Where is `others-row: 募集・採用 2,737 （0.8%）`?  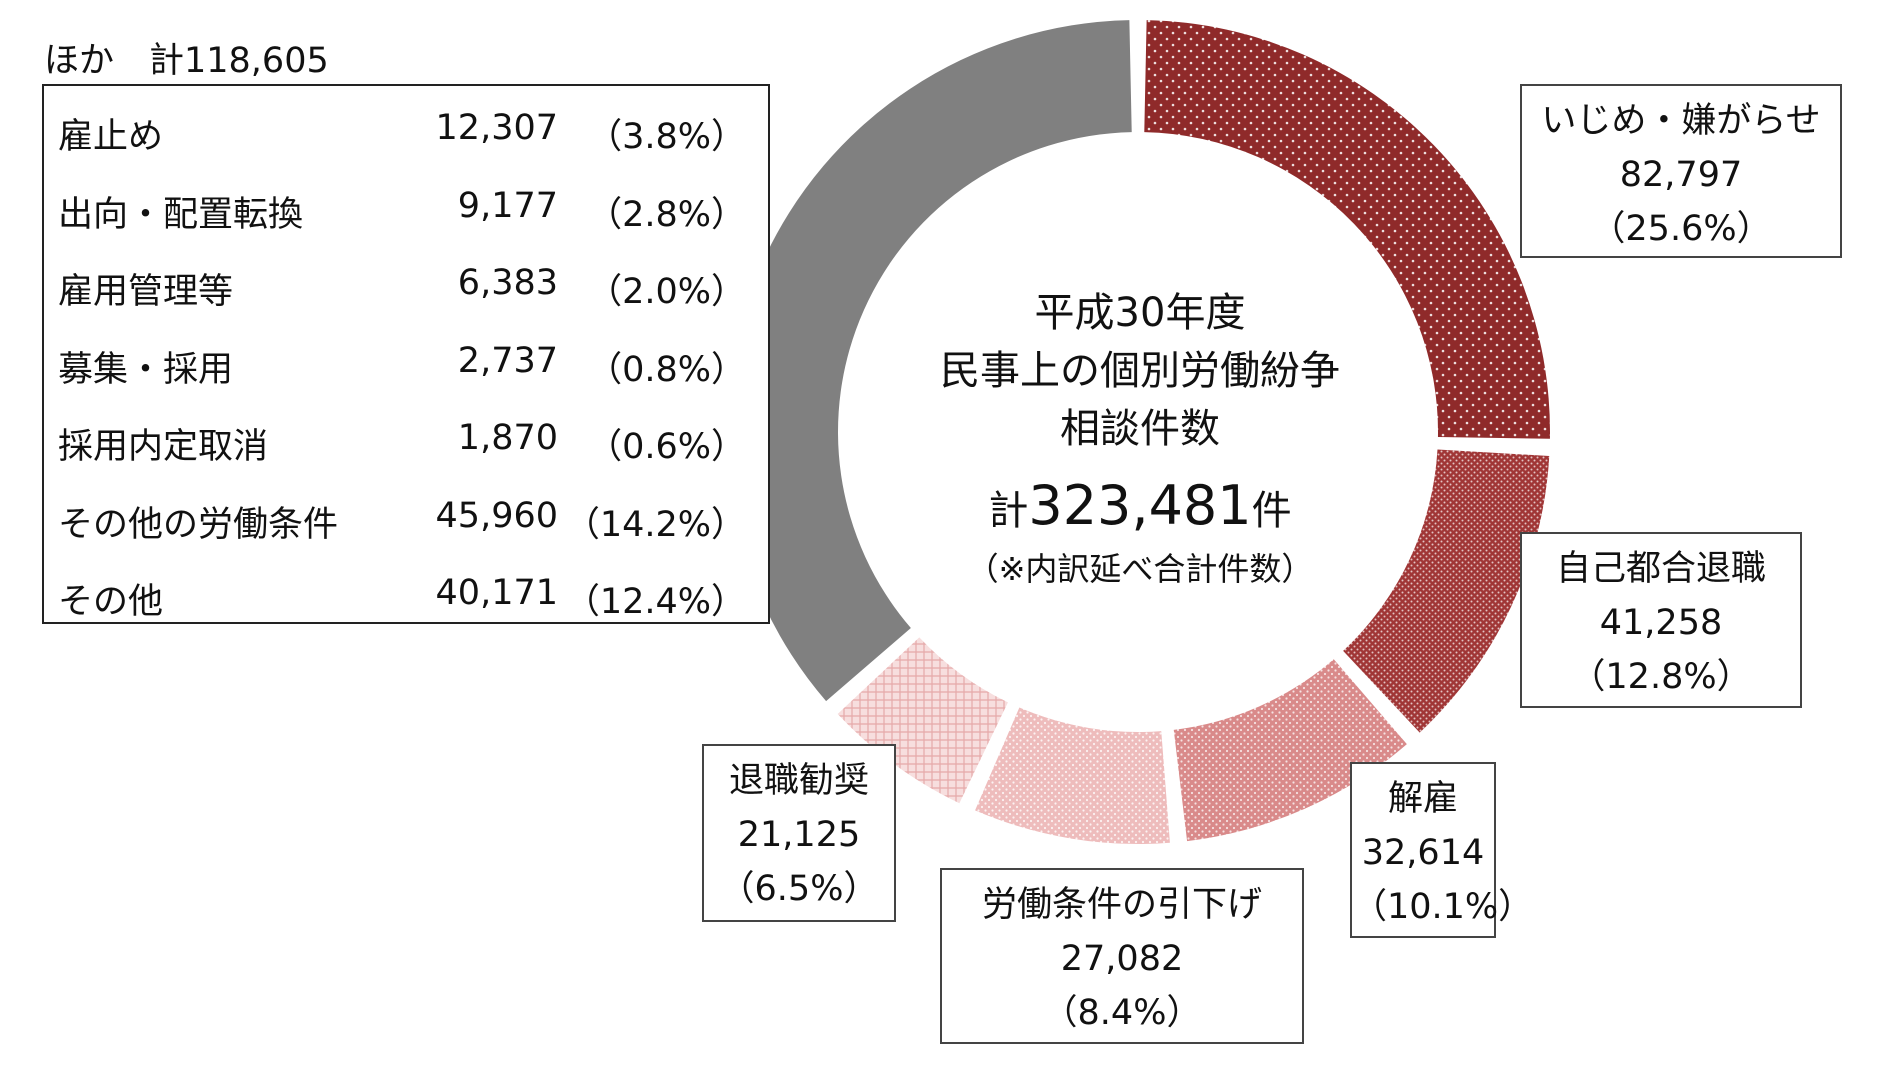
others-row: 募集・採用 2,737 （0.8%） is located at coordinates (406, 362).